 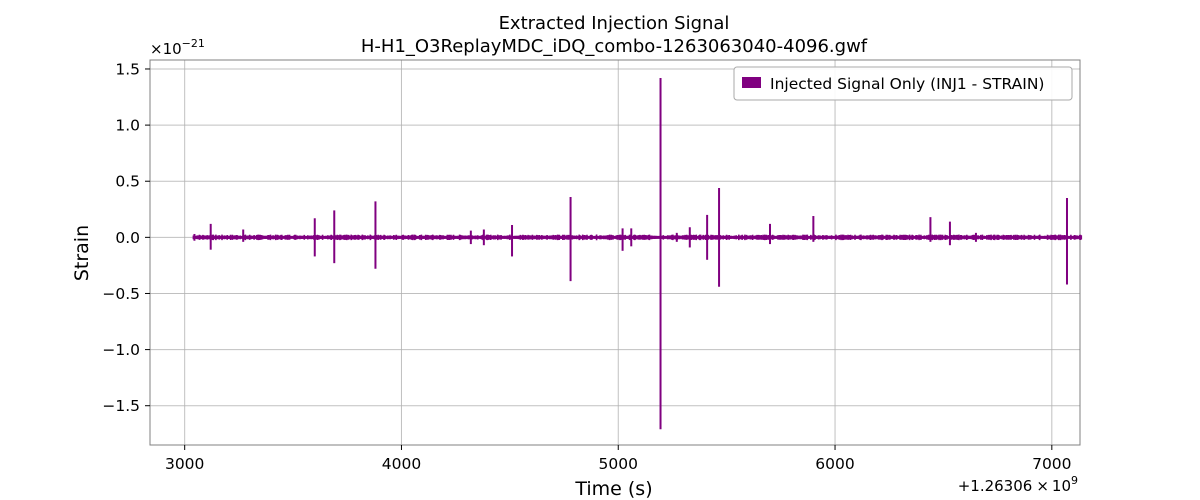 What do you see at coordinates (184, 464) in the screenshot?
I see `x-tick-label: 3000` at bounding box center [184, 464].